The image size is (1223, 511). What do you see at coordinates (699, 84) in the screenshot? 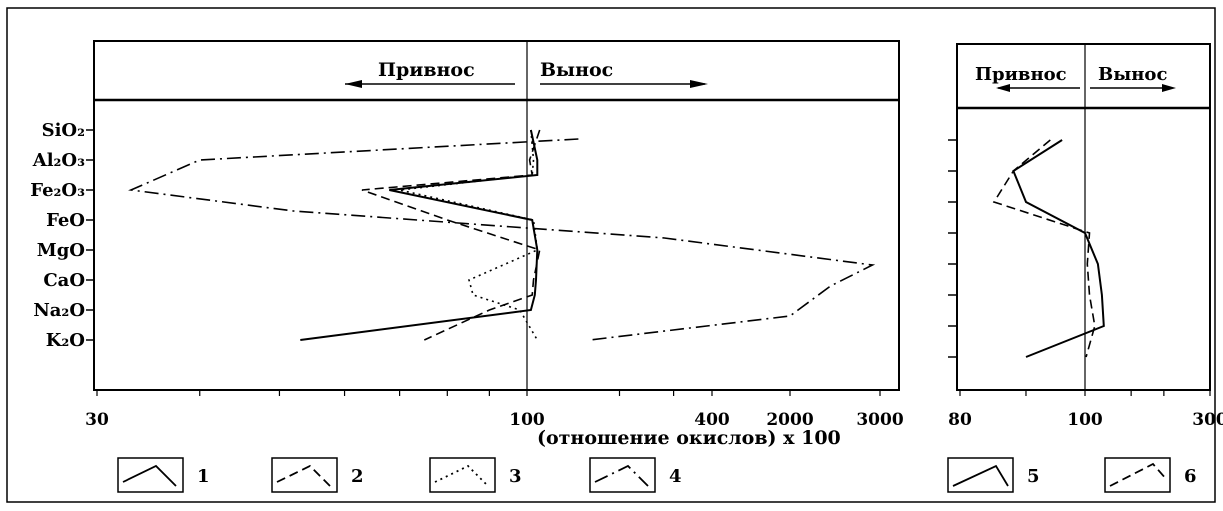
I see `left-arrow-outflow-head` at bounding box center [699, 84].